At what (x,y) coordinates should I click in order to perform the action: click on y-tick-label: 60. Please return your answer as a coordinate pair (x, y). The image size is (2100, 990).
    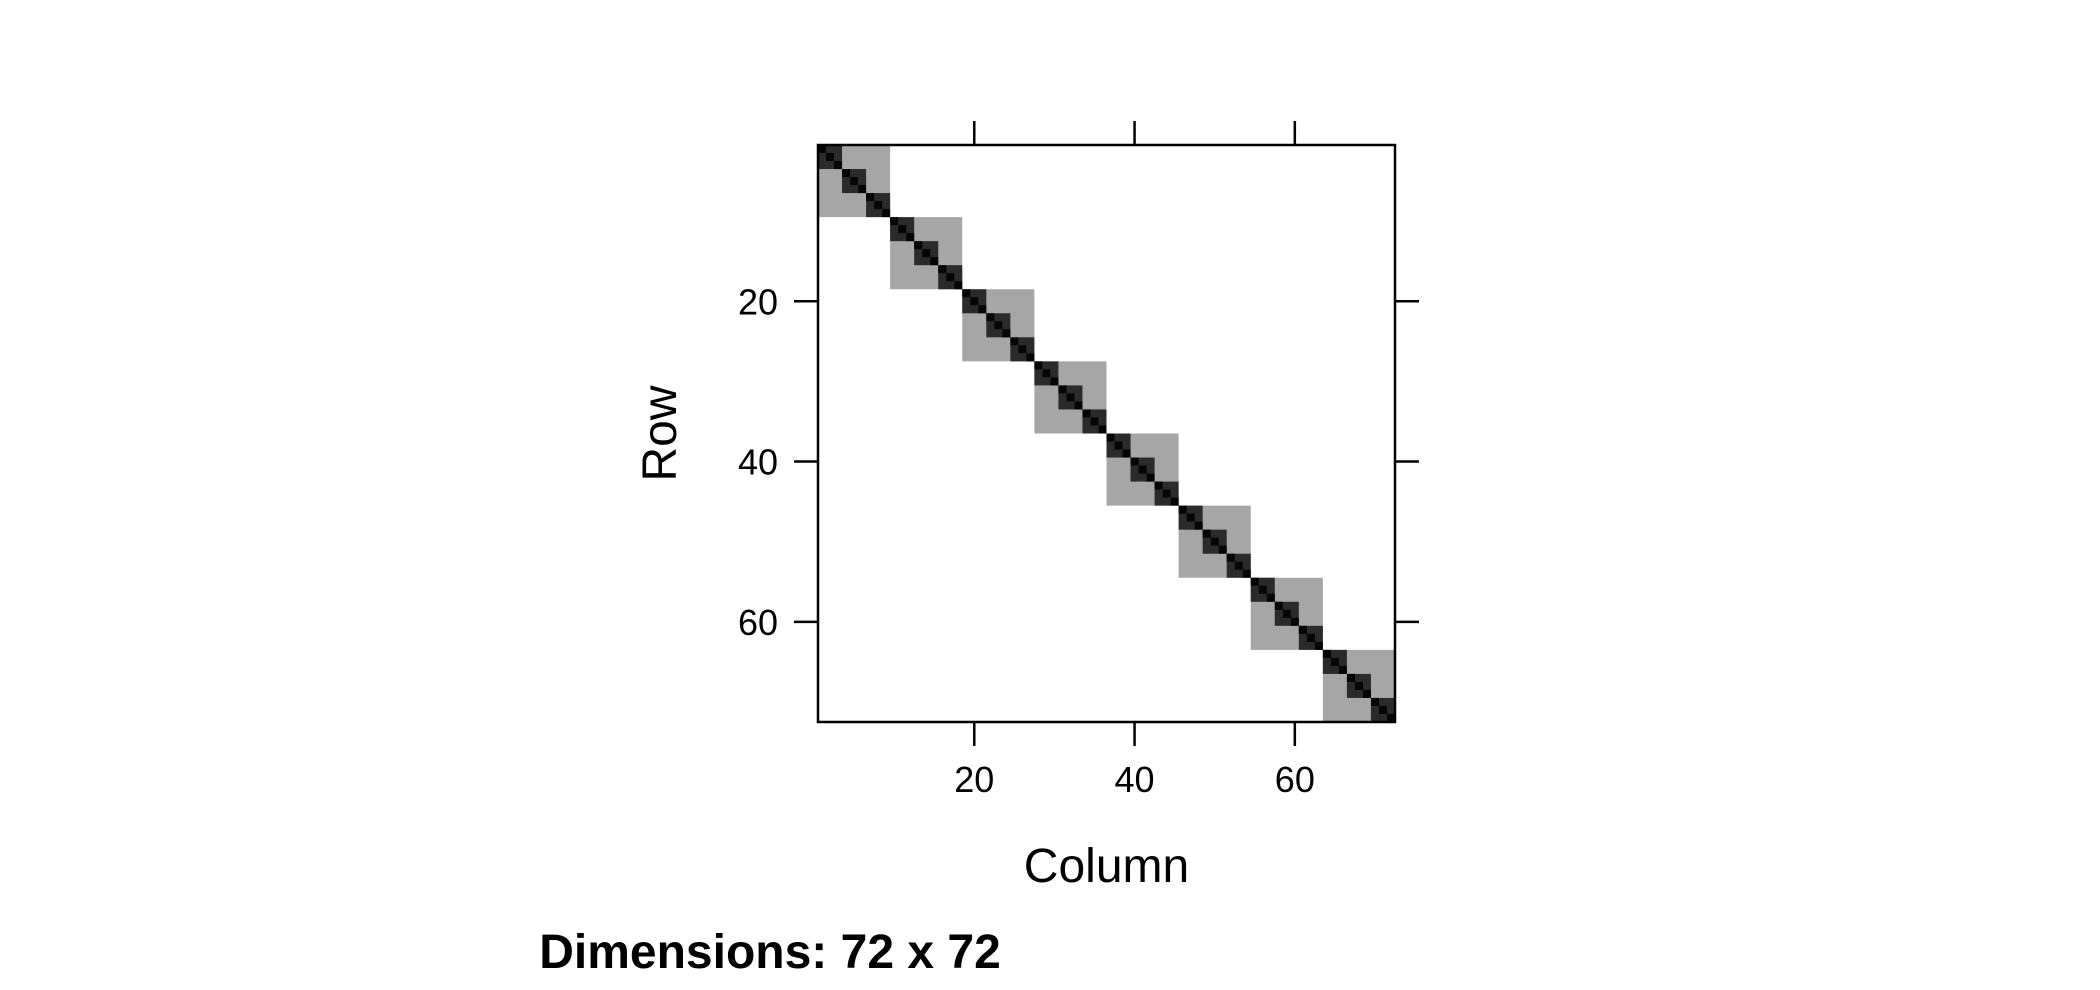
    Looking at the image, I should click on (758, 622).